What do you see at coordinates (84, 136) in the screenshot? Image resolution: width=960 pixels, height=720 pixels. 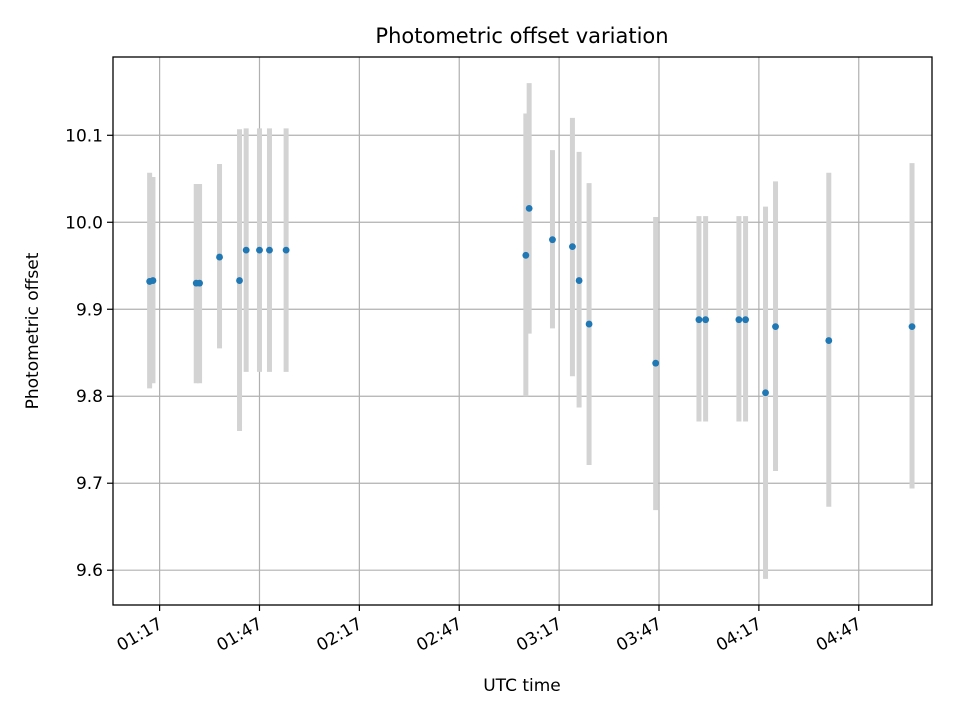 I see `y-tick-label: 10.1` at bounding box center [84, 136].